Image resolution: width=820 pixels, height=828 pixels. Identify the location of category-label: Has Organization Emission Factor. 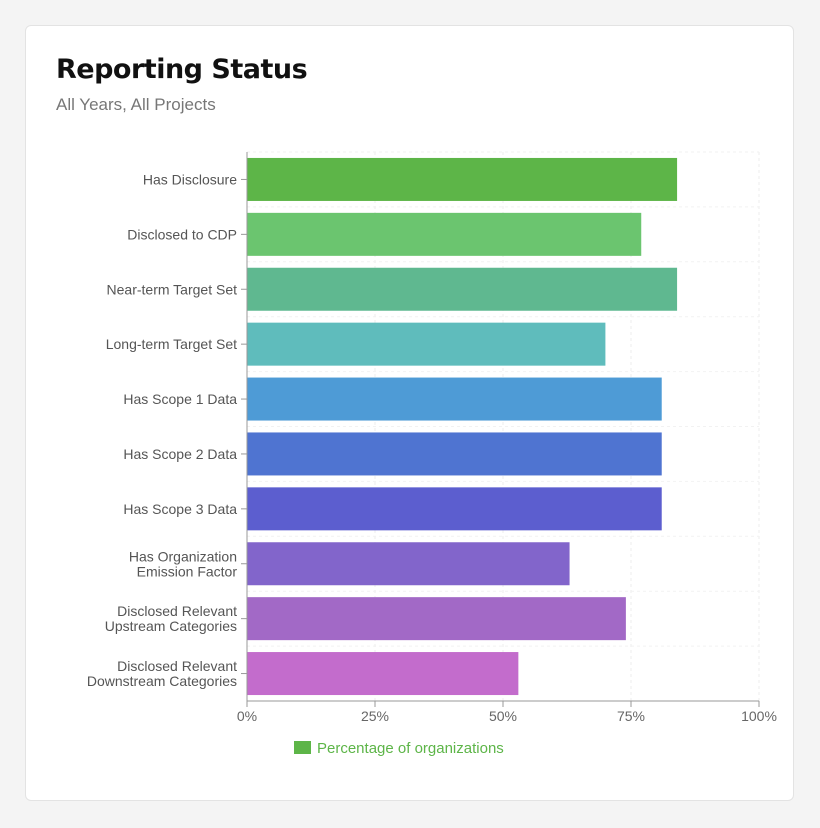
(183, 563).